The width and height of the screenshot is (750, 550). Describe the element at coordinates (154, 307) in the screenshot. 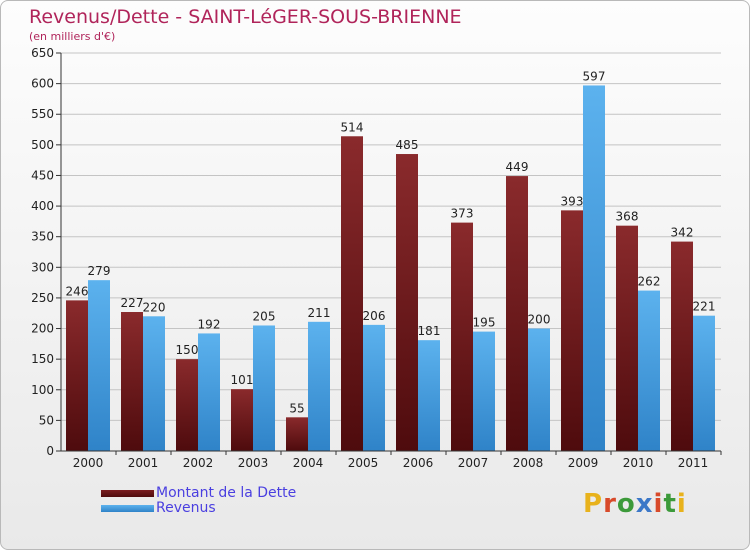

I see `data-label-revenus: 220` at that location.